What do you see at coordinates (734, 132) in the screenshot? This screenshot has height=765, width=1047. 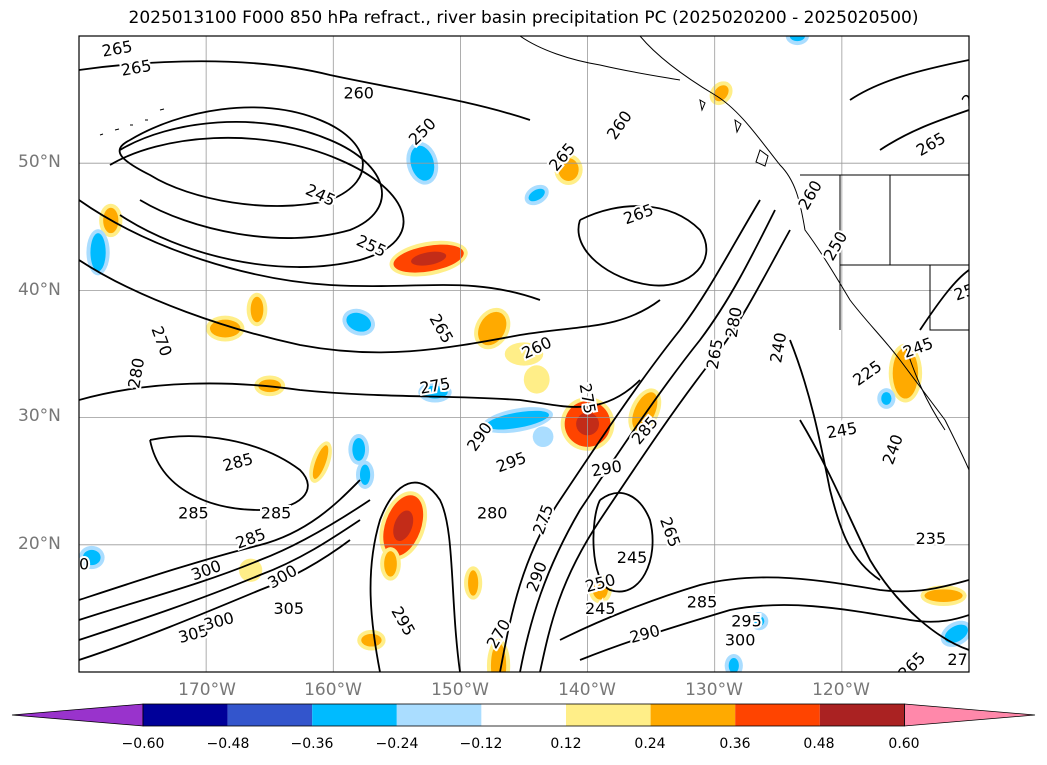 I see `bc-islands` at bounding box center [734, 132].